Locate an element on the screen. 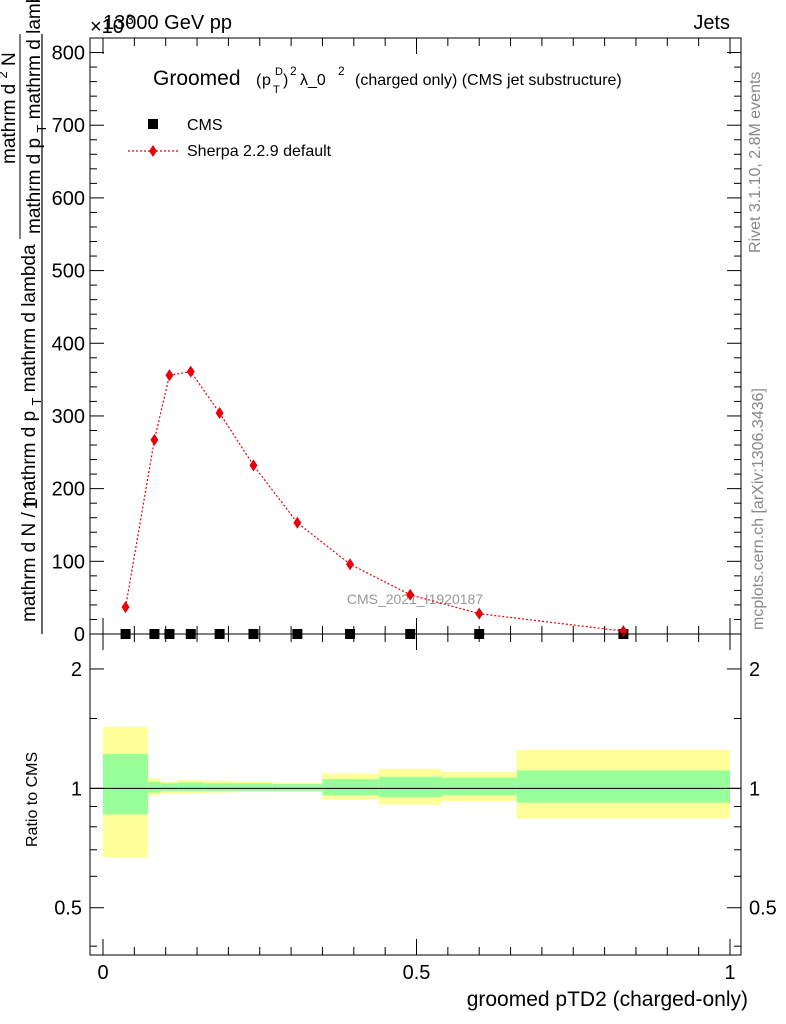 The height and width of the screenshot is (1024, 786). ratio-y-tick-label-right: 1 is located at coordinates (754, 789).